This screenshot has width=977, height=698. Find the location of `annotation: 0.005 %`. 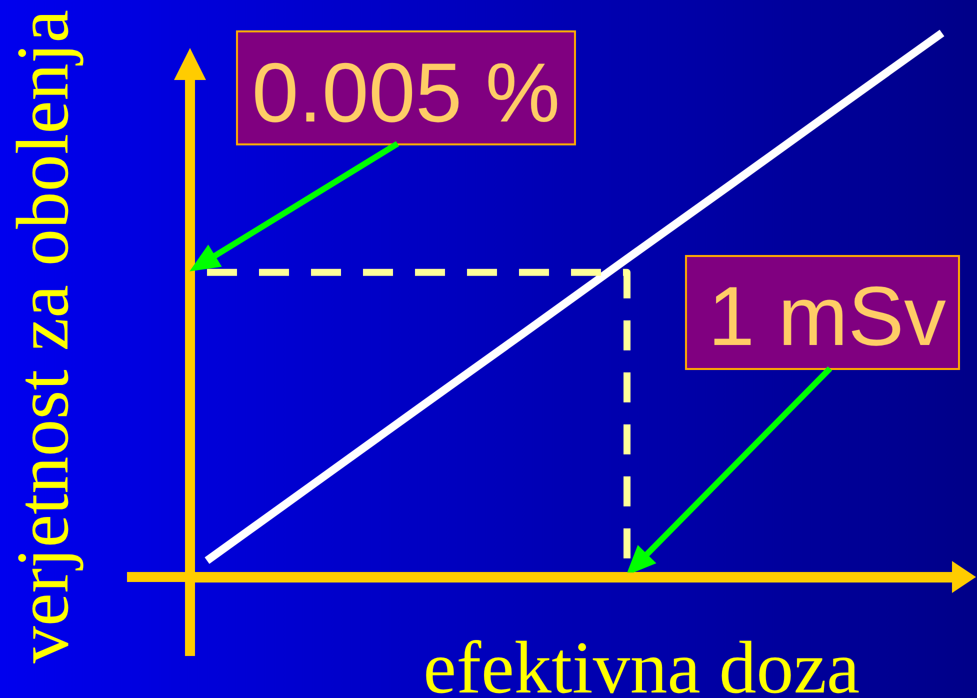

annotation: 0.005 % is located at coordinates (406, 92).